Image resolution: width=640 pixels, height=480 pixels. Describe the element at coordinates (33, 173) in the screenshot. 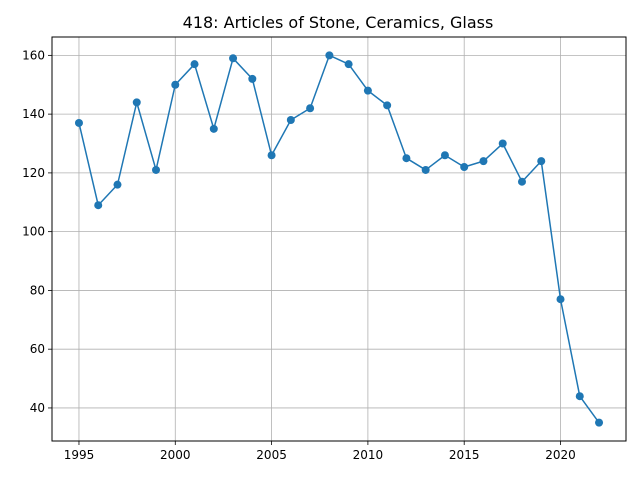

I see `y-tick-label: 120` at that location.